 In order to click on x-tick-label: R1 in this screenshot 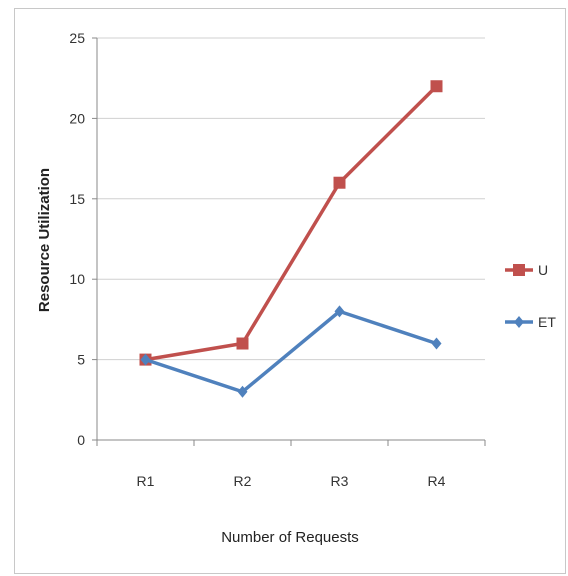, I will do `click(146, 481)`.